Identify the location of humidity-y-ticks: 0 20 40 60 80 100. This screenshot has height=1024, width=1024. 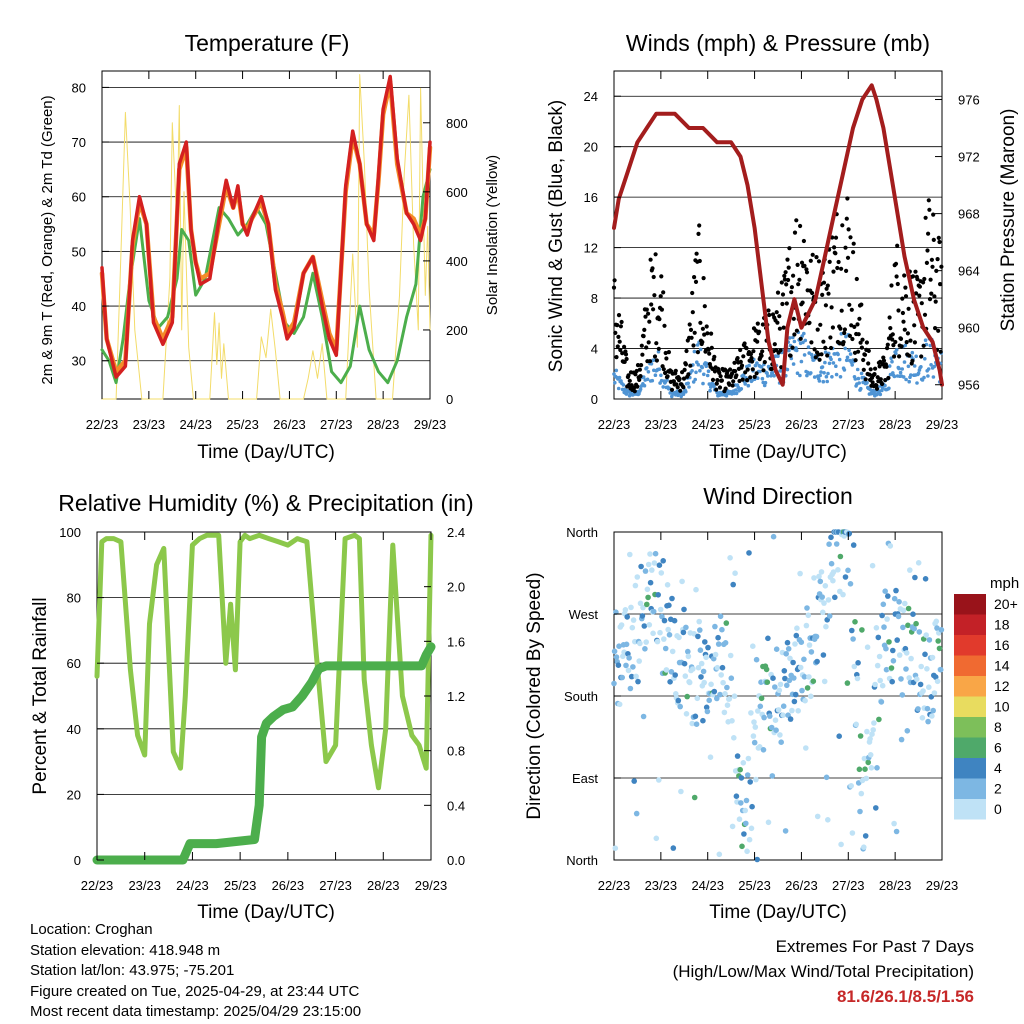
(81, 696).